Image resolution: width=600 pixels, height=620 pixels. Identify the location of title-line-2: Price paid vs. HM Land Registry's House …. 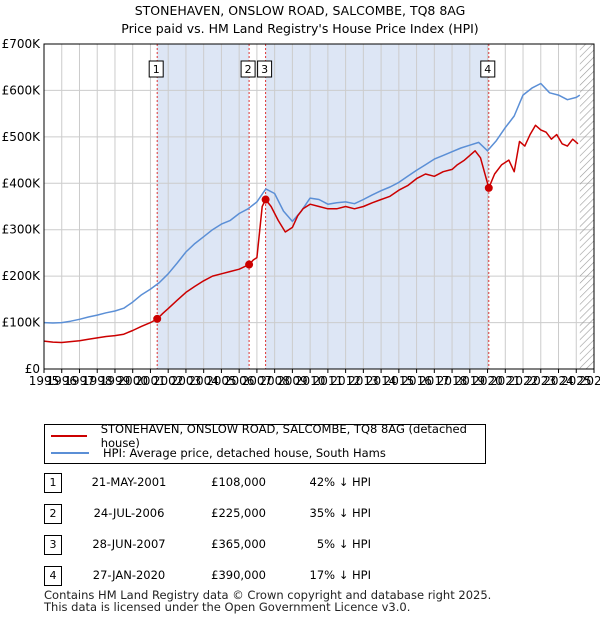
(300, 28).